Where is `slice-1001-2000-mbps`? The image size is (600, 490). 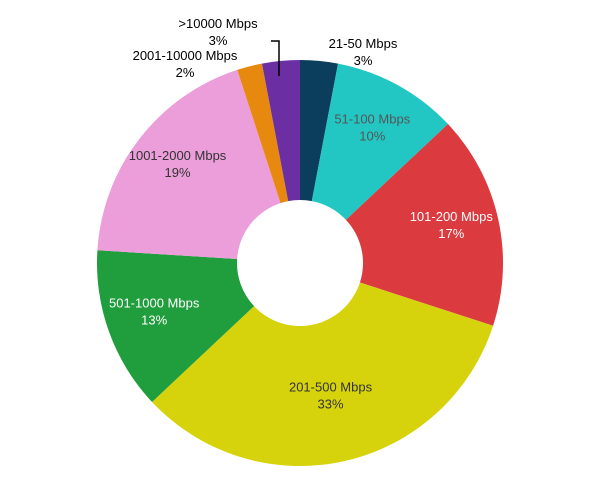
slice-1001-2000-mbps is located at coordinates (189, 164).